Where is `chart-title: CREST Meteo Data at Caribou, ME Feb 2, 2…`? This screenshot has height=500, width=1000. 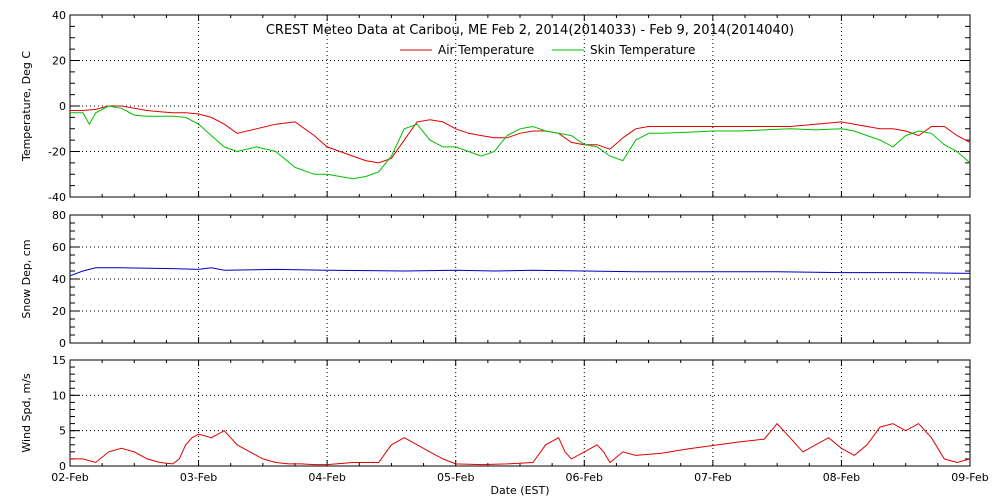
chart-title: CREST Meteo Data at Caribou, ME Feb 2, 2… is located at coordinates (530, 30).